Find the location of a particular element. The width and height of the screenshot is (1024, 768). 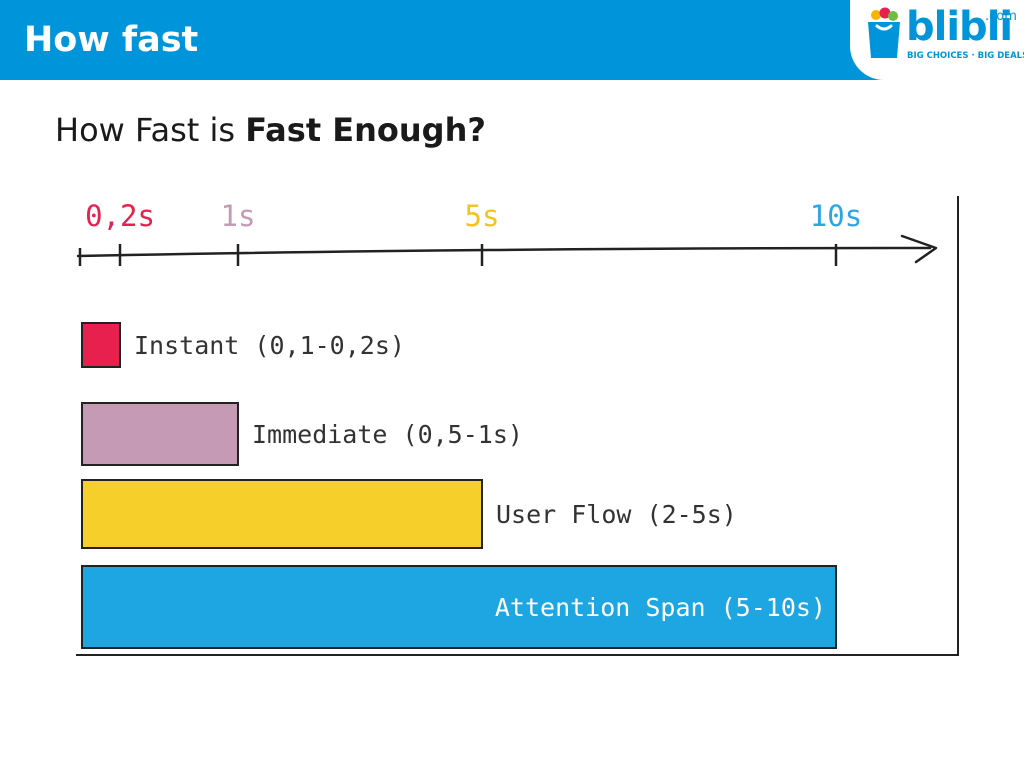

bar-label: Attention Span (5-10s) is located at coordinates (660, 607).